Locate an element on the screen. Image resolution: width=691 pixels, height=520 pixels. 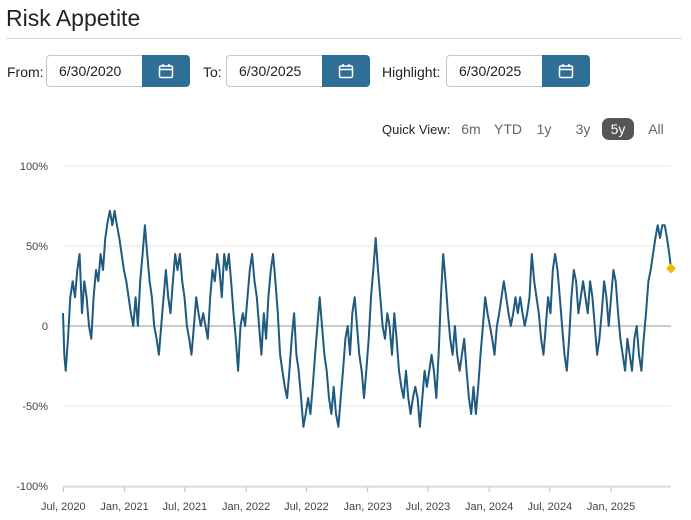
from-date-input: 6/30/2020 is located at coordinates (94, 71).